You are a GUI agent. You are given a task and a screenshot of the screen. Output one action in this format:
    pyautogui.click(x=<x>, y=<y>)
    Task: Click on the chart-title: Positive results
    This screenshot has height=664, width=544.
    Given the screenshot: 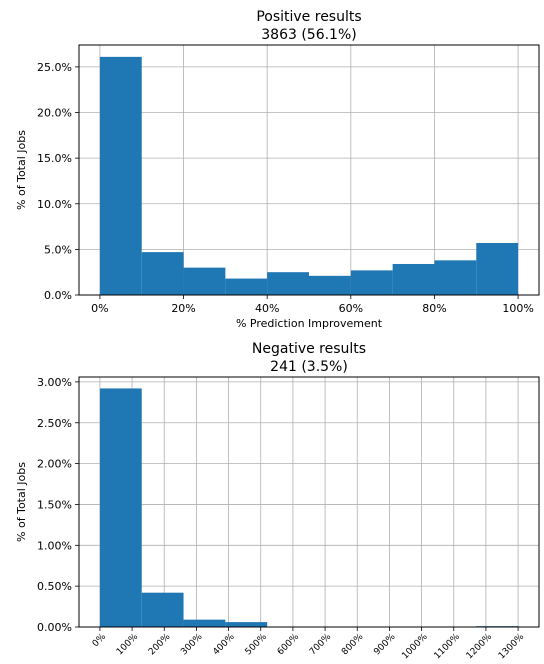 What is the action you would take?
    pyautogui.click(x=308, y=17)
    